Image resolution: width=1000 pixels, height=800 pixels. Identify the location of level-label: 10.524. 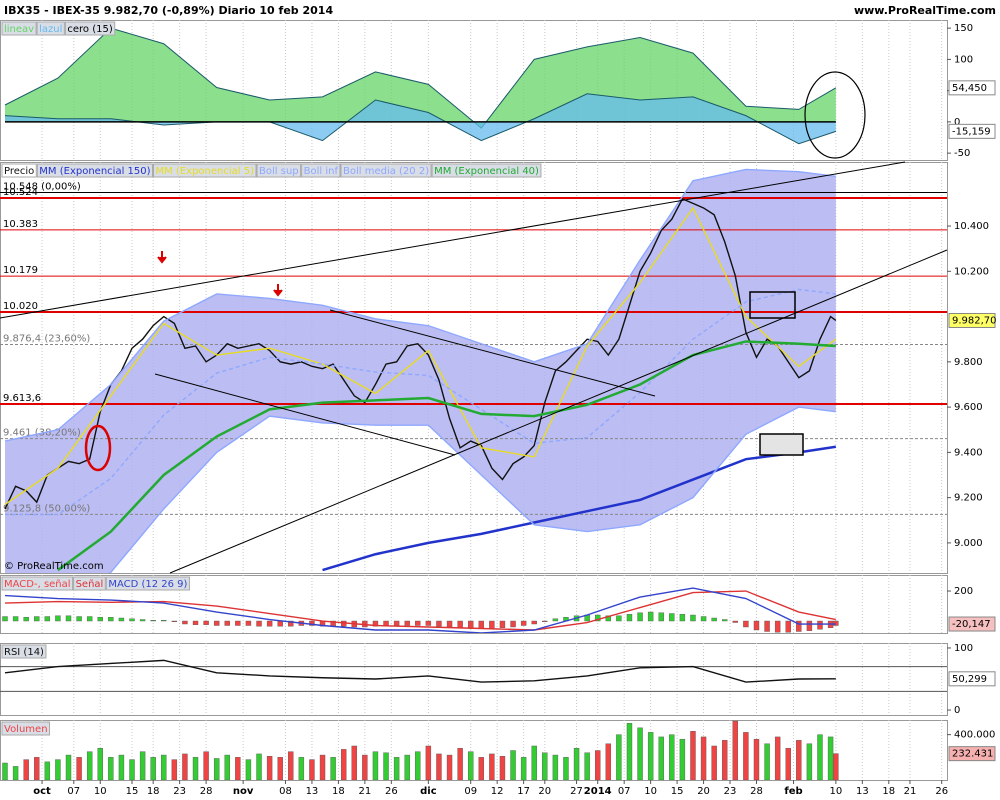
(20, 192).